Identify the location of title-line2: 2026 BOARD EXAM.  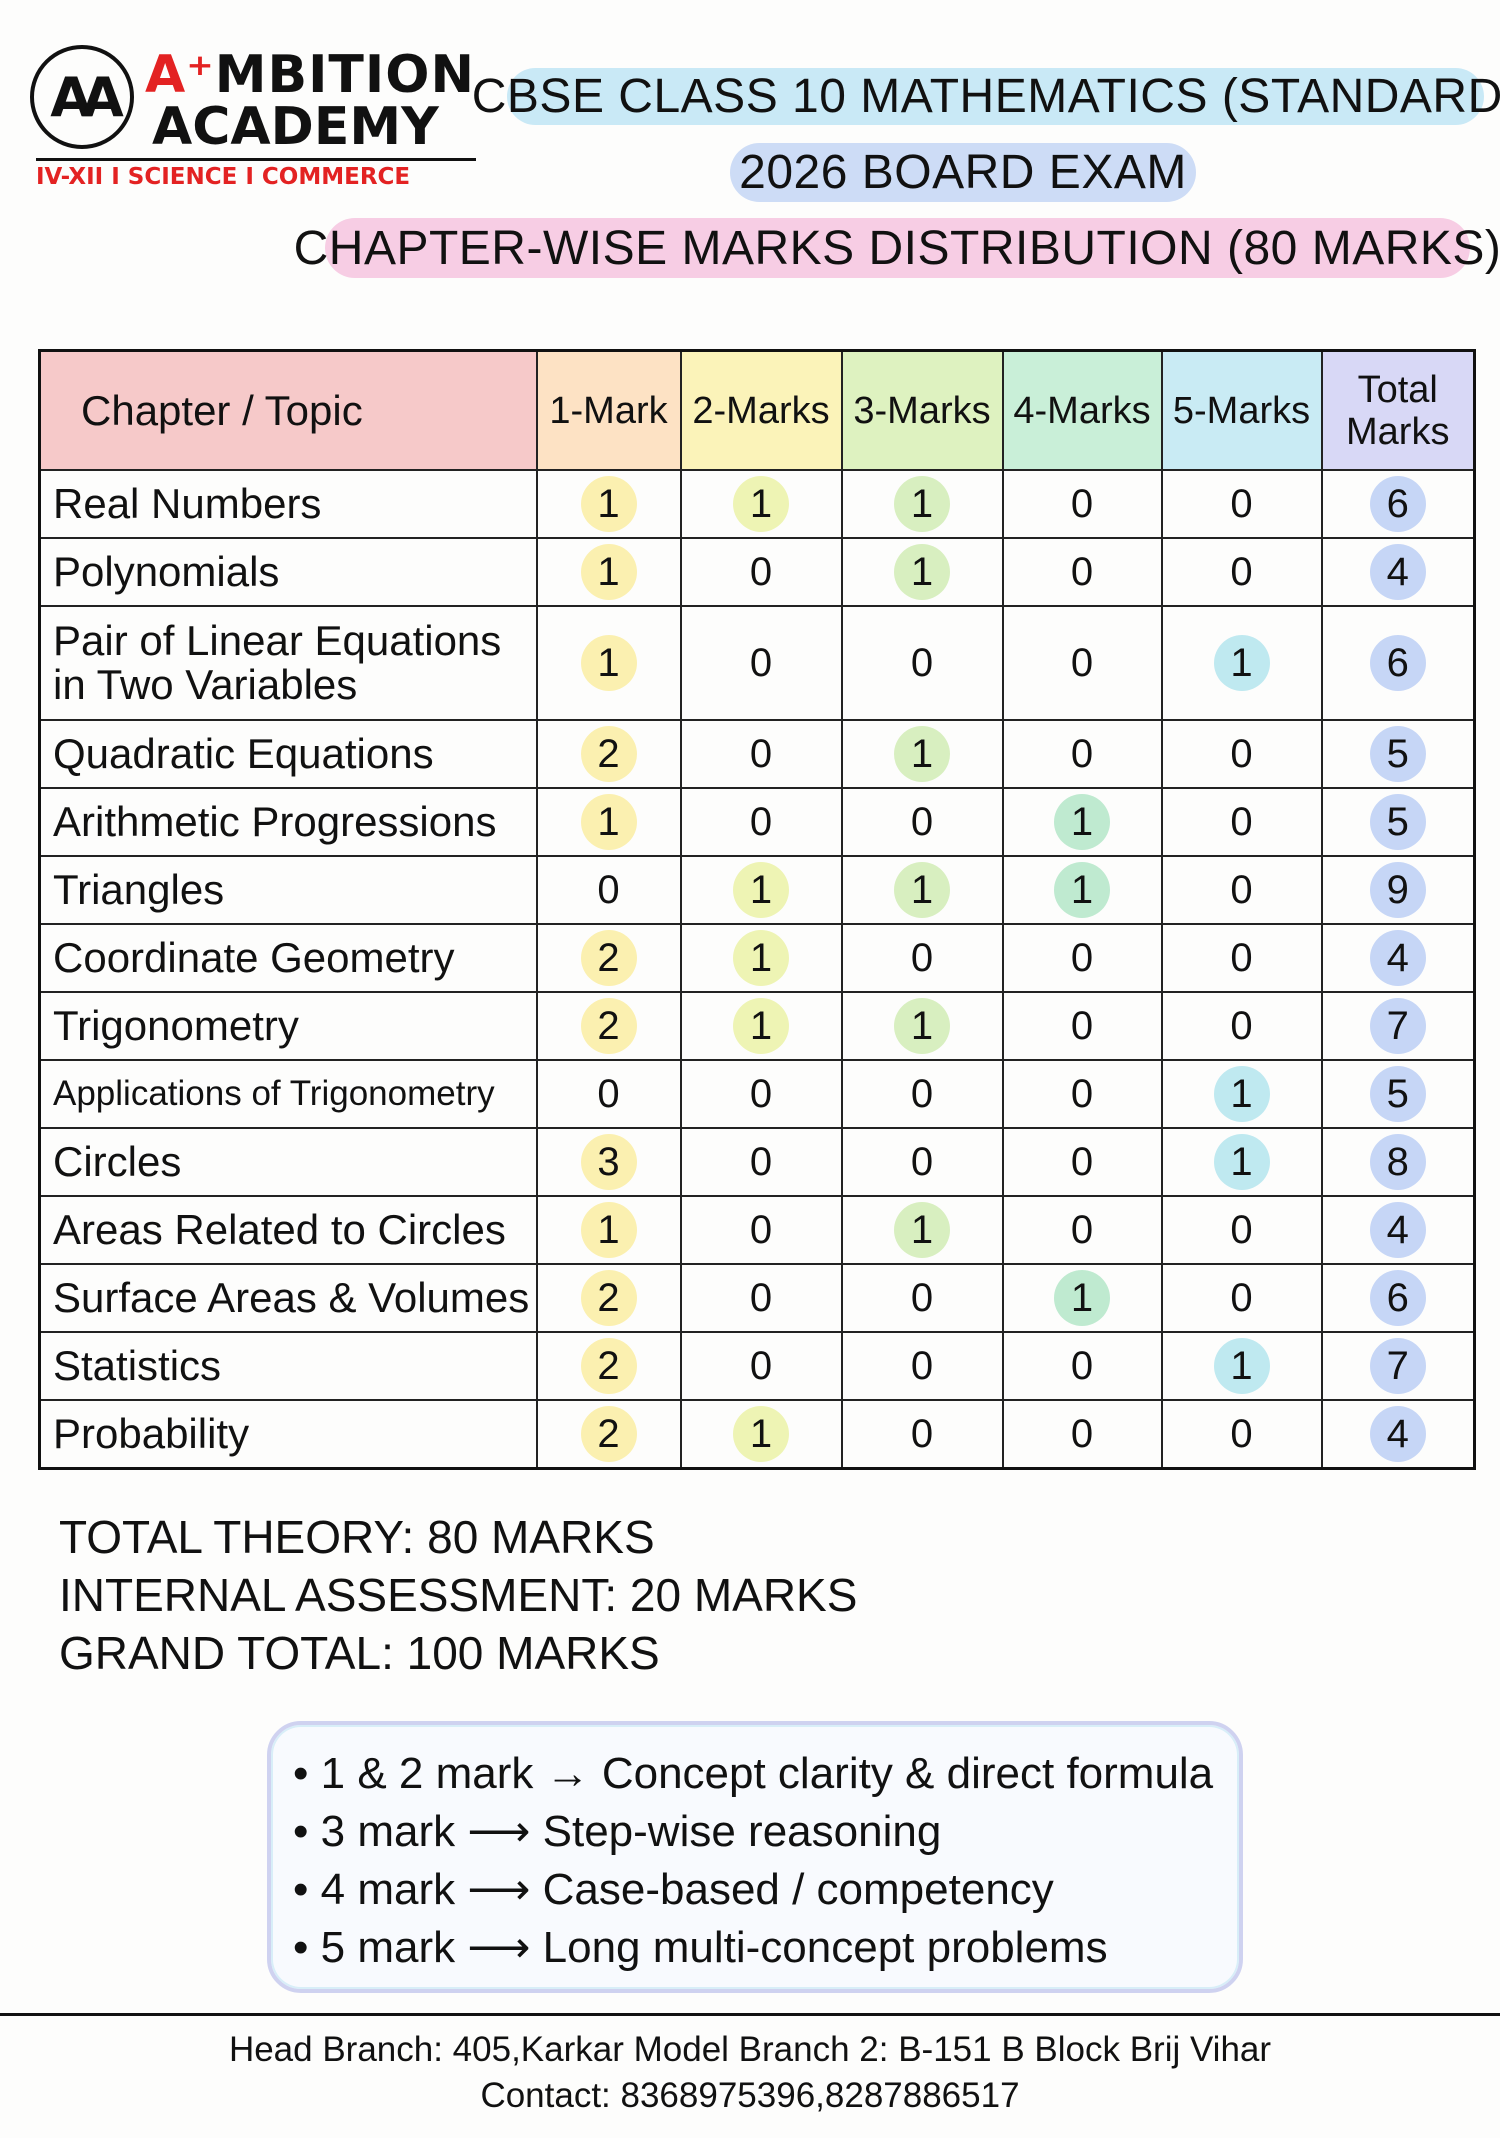
(963, 172).